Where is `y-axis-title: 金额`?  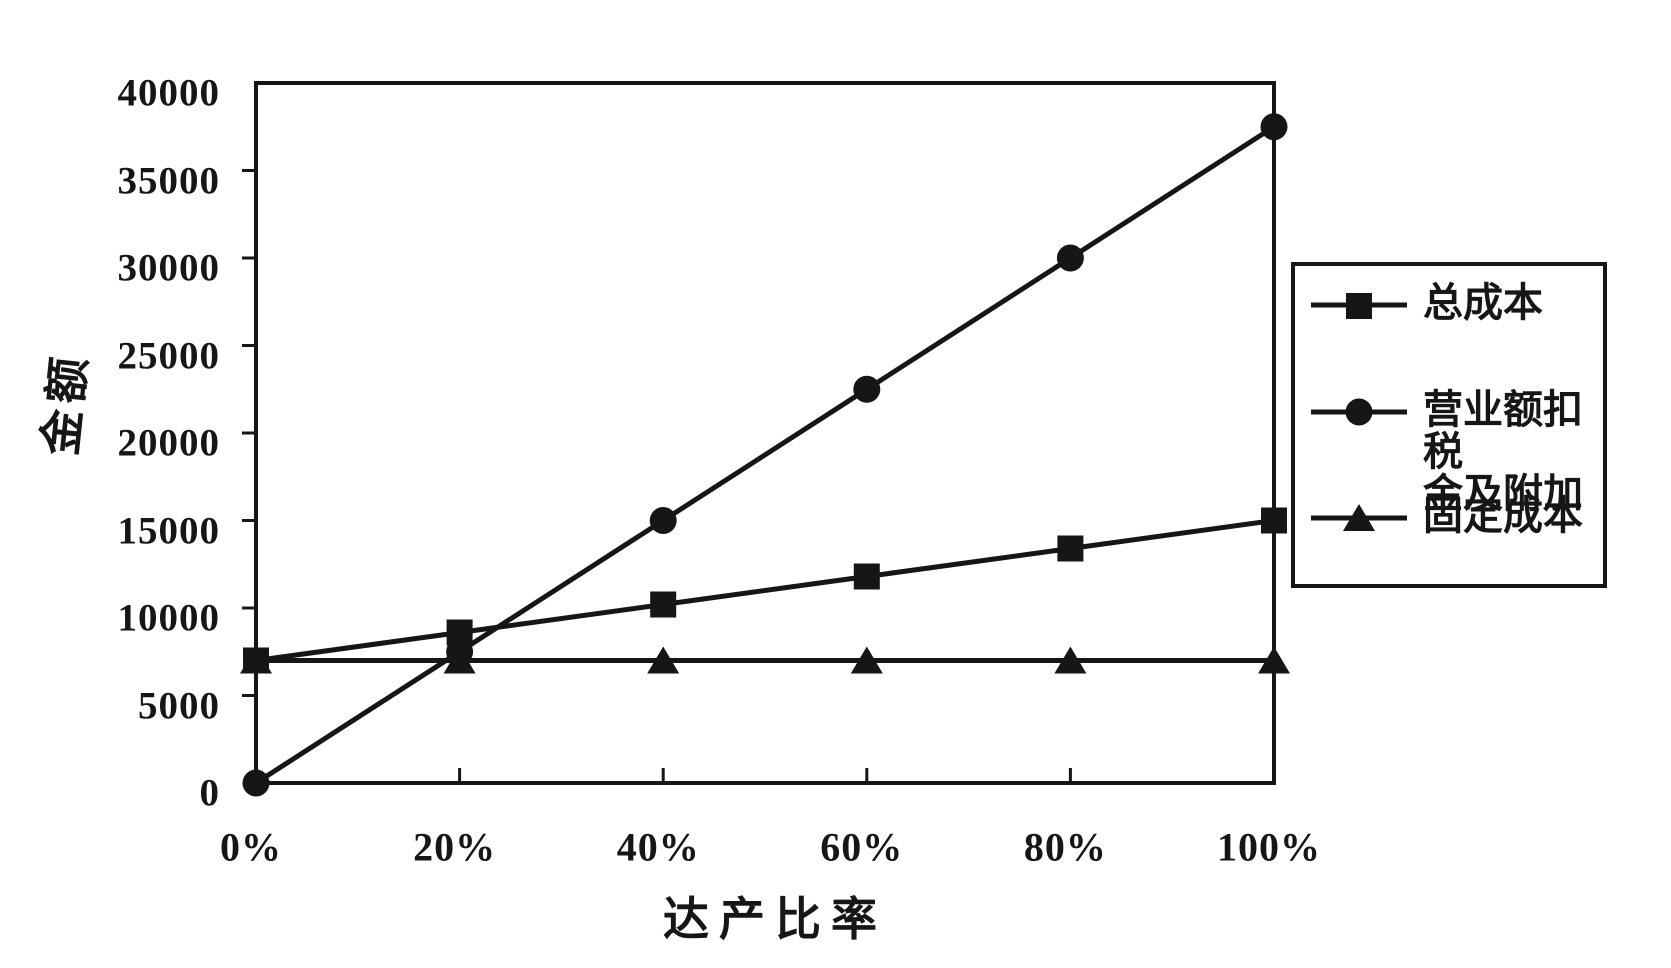 y-axis-title: 金额 is located at coordinates (65, 403).